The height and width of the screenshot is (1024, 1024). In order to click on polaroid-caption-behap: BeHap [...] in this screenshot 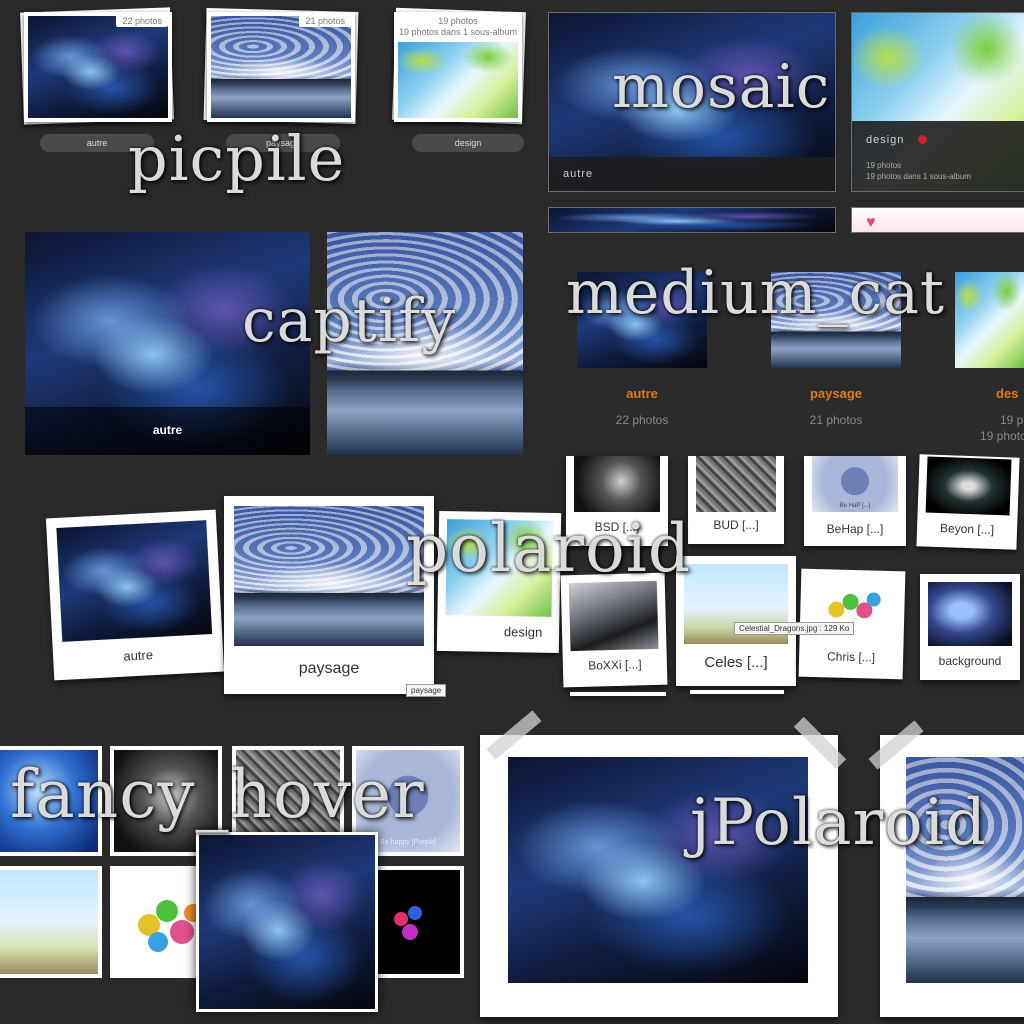, I will do `click(855, 529)`.